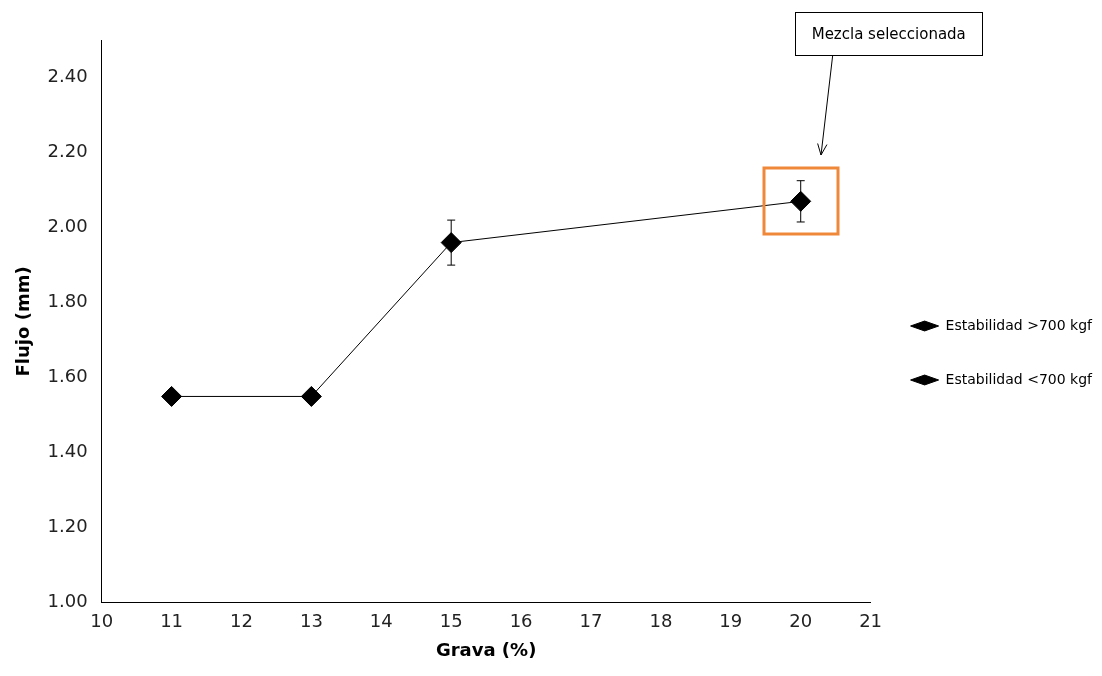 Image resolution: width=1102 pixels, height=676 pixels. Describe the element at coordinates (591, 621) in the screenshot. I see `x-tick-label: 17` at that location.